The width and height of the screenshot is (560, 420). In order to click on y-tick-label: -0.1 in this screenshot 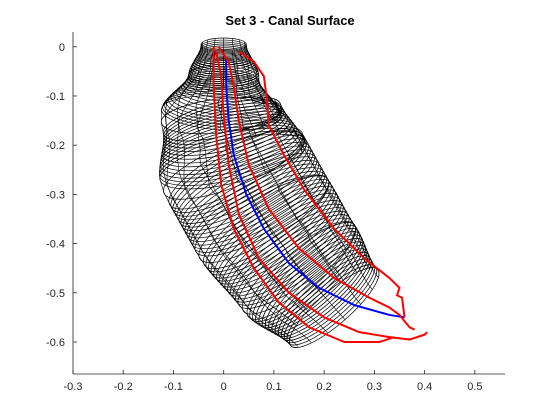, I will do `click(55, 97)`.